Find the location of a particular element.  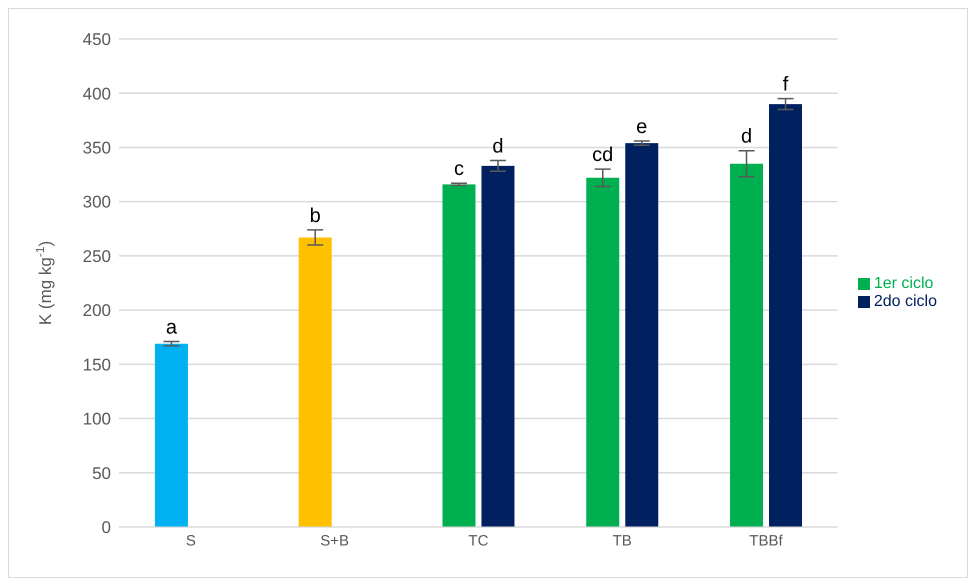

y-tick-label: 50 is located at coordinates (101, 473).